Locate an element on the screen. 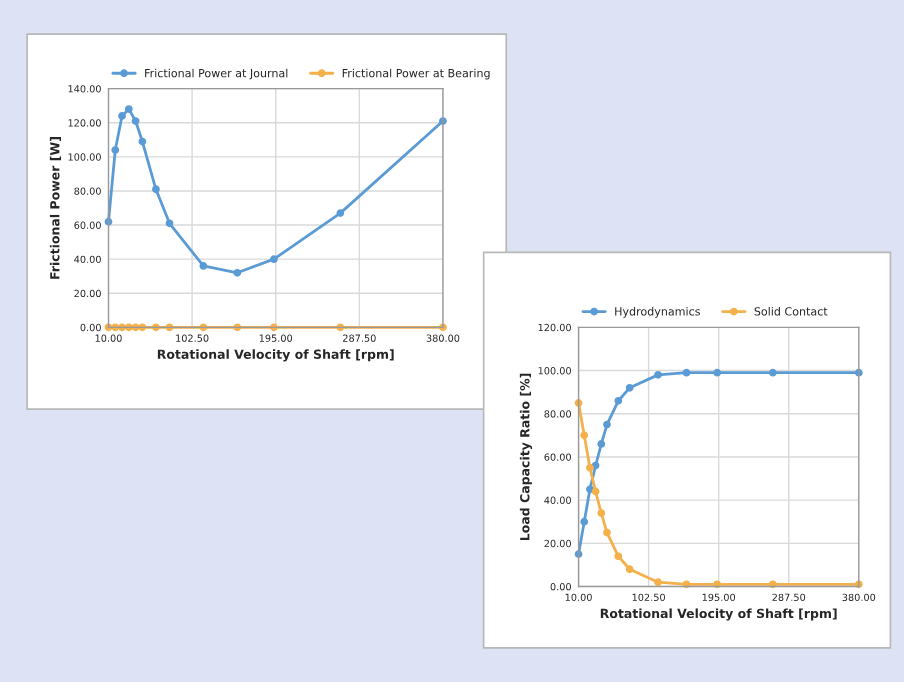  line-series is located at coordinates (275, 191).